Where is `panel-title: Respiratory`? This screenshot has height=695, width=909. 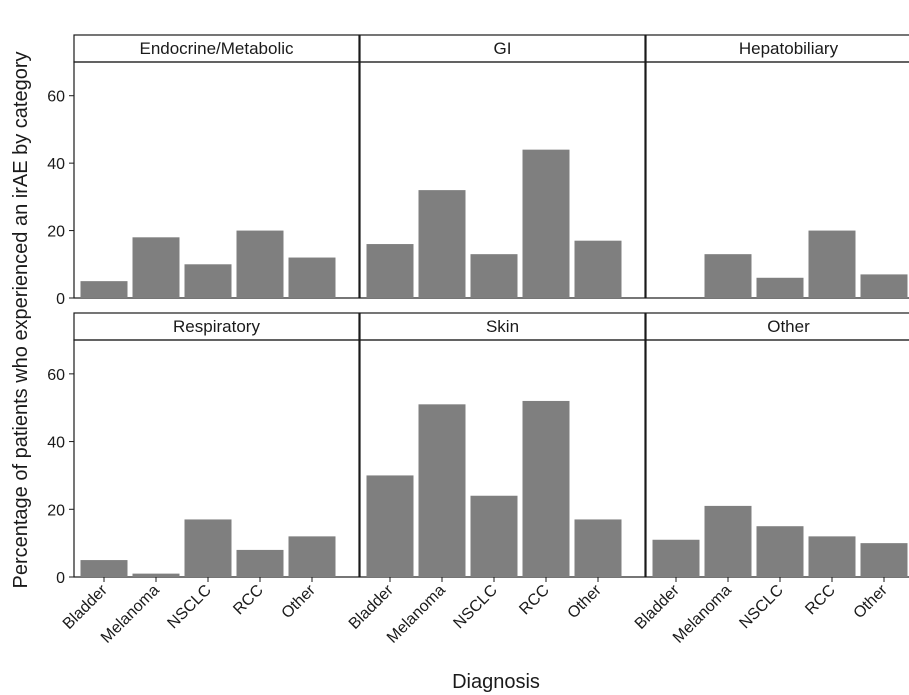
panel-title: Respiratory is located at coordinates (216, 326).